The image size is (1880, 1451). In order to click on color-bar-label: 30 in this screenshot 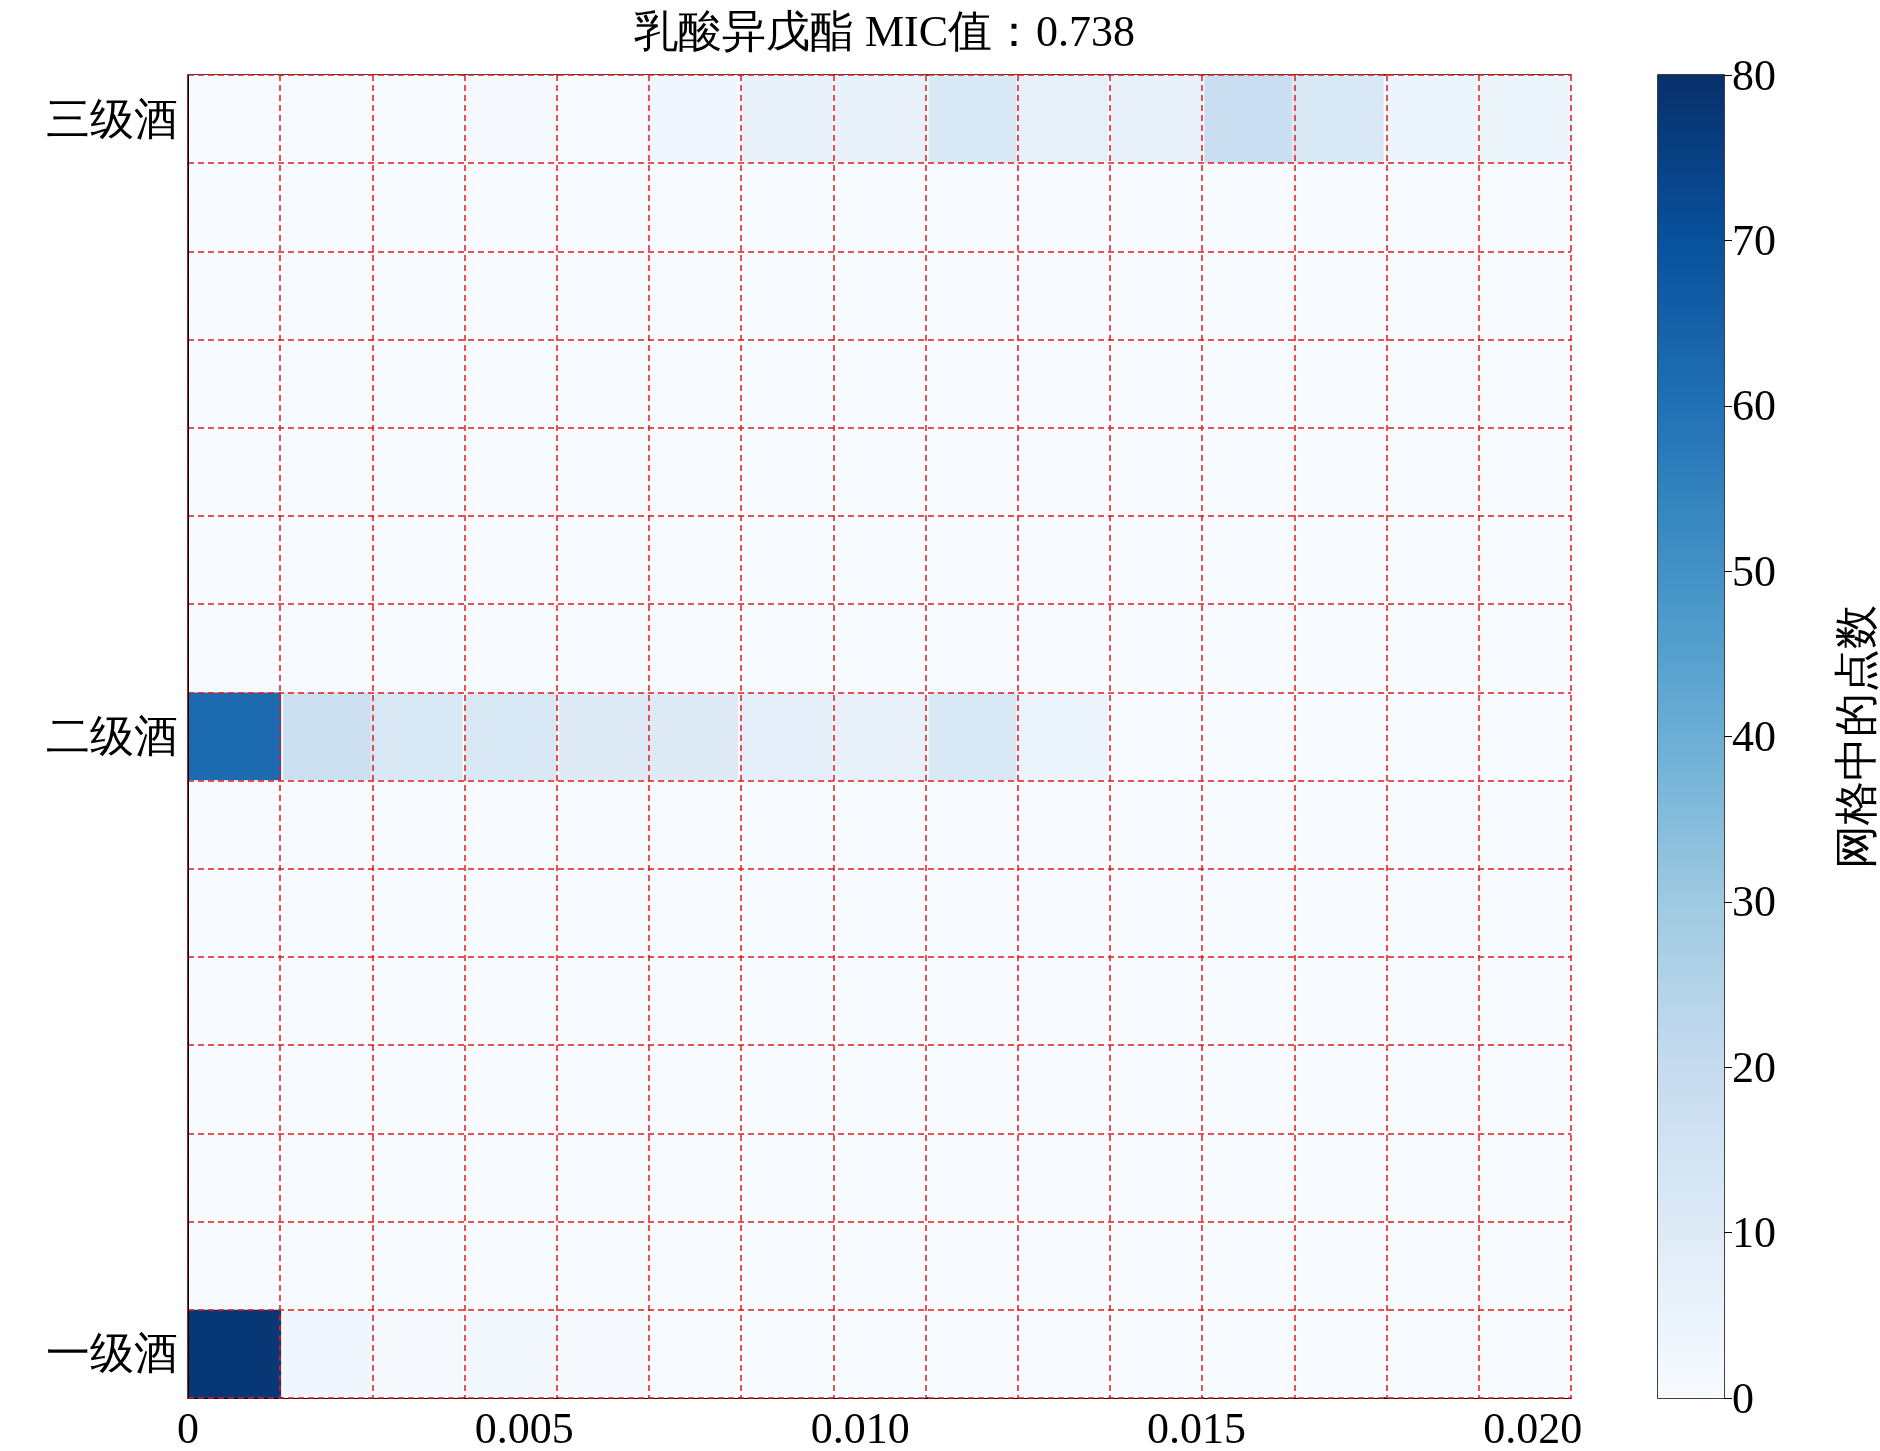, I will do `click(1754, 902)`.